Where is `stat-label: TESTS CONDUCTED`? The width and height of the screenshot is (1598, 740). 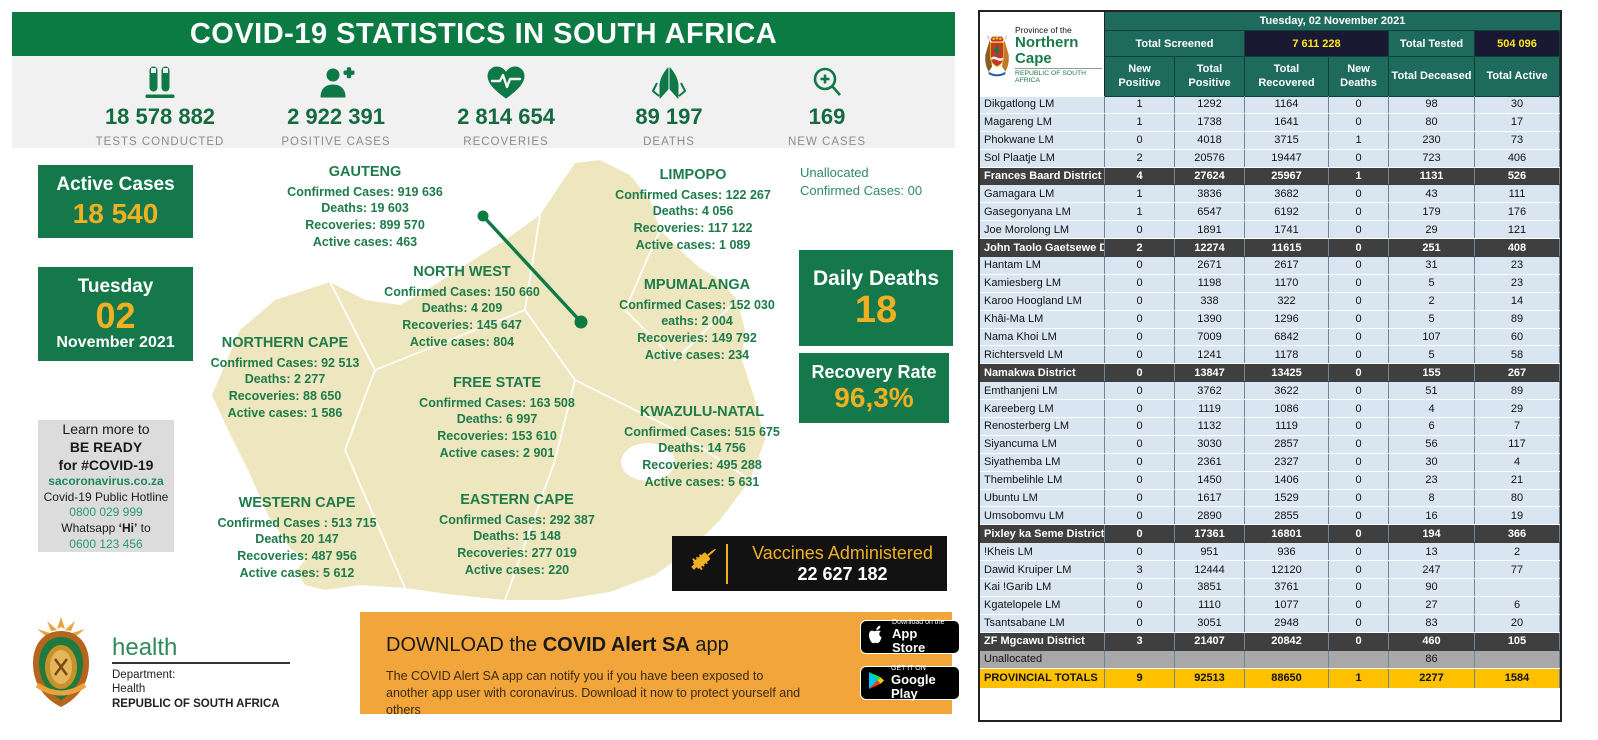
stat-label: TESTS CONDUCTED is located at coordinates (160, 142).